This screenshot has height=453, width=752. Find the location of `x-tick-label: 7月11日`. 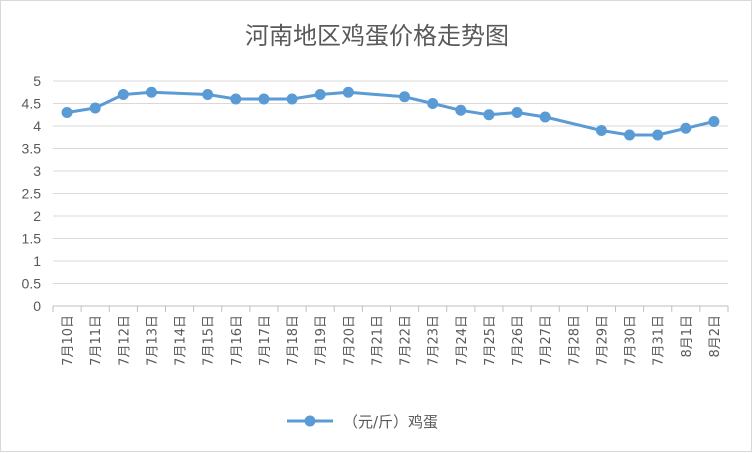

x-tick-label: 7月11日 is located at coordinates (96, 340).